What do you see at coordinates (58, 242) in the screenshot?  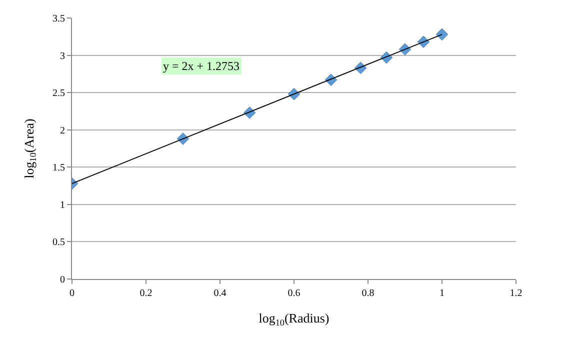 I see `y-tick-label: 0.5` at bounding box center [58, 242].